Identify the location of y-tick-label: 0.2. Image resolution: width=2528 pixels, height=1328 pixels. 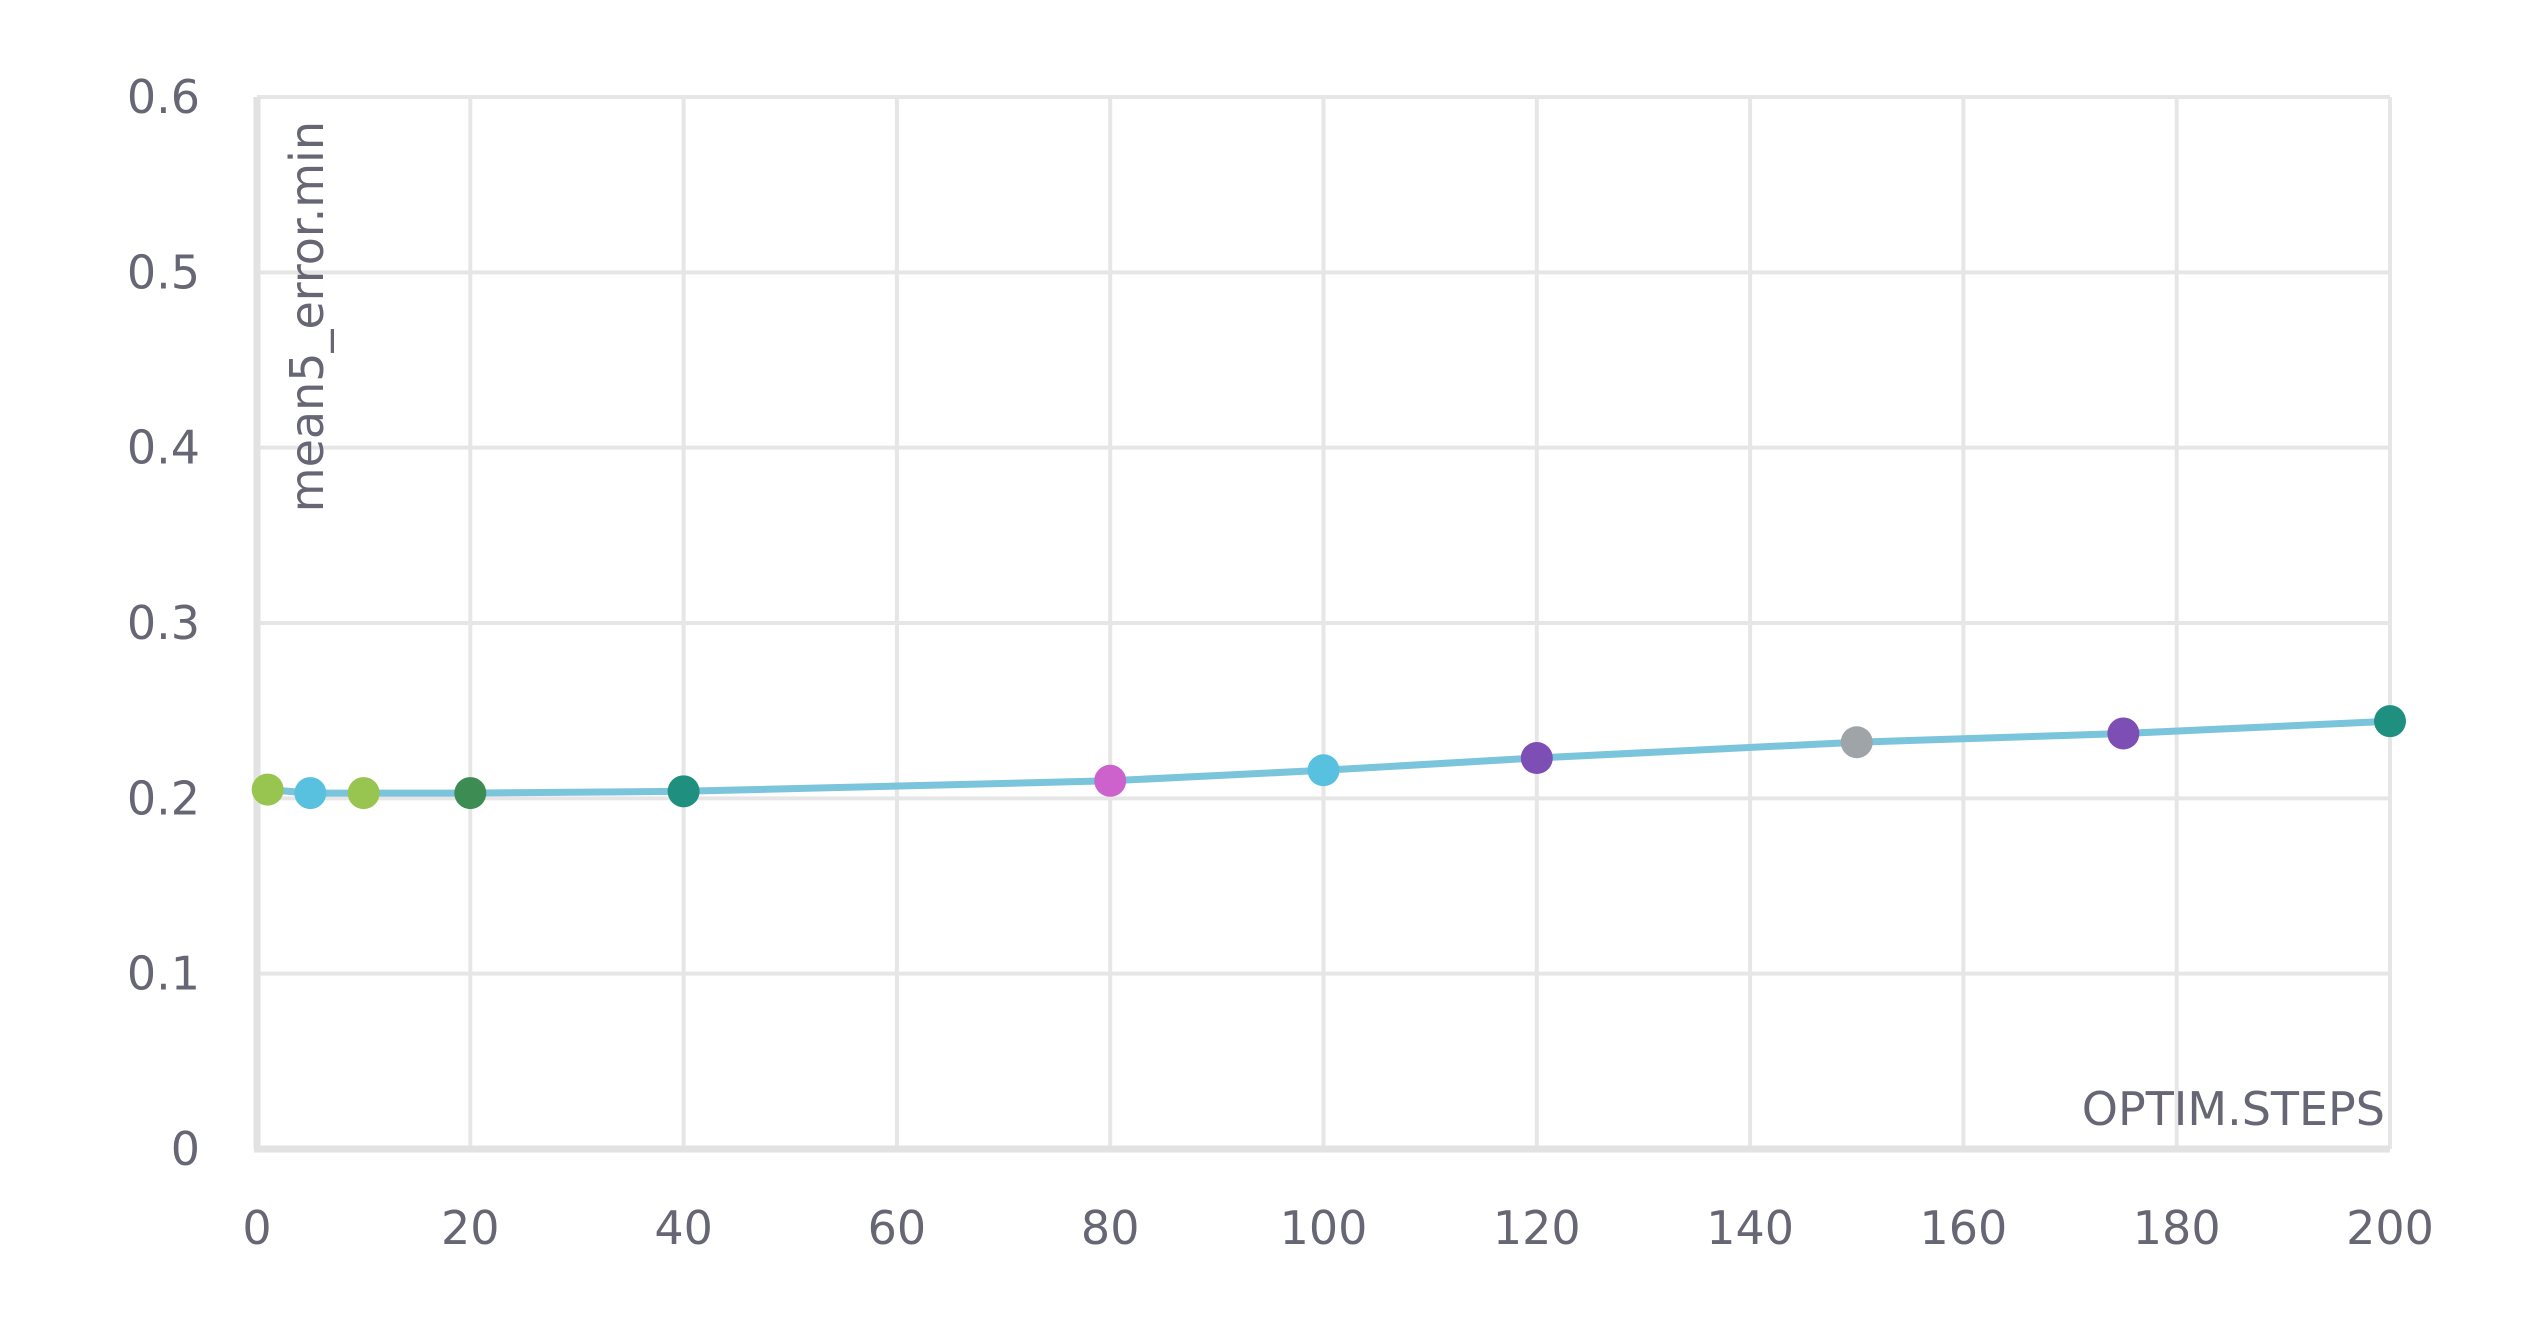
(163, 798).